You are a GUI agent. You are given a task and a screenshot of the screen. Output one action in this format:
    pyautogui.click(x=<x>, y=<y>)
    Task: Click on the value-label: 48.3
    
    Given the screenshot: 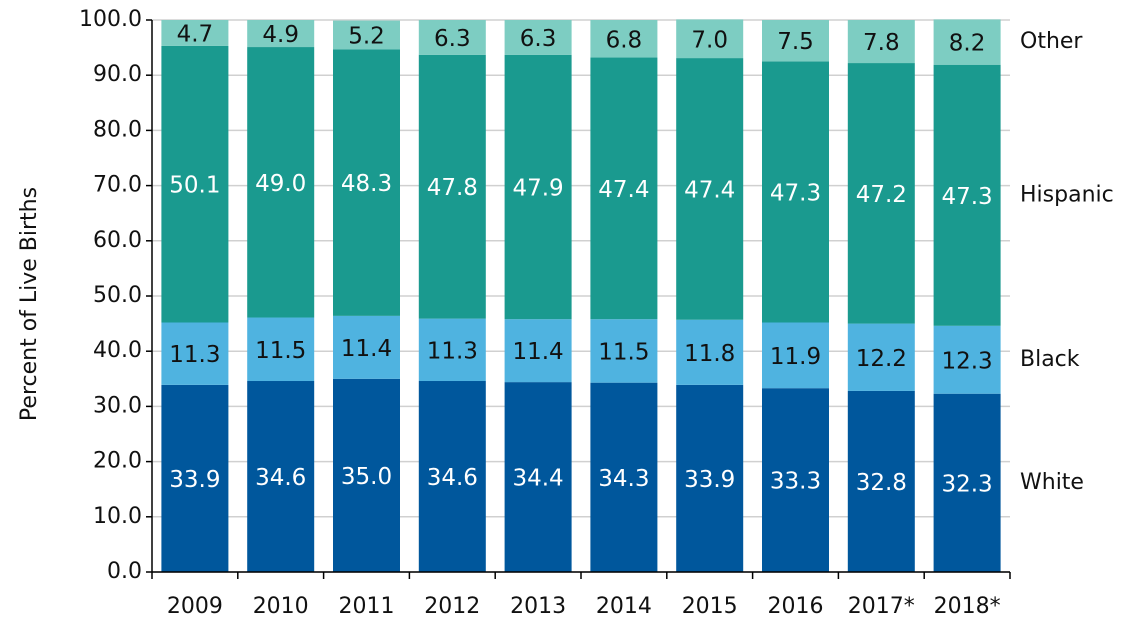 What is the action you would take?
    pyautogui.click(x=366, y=184)
    